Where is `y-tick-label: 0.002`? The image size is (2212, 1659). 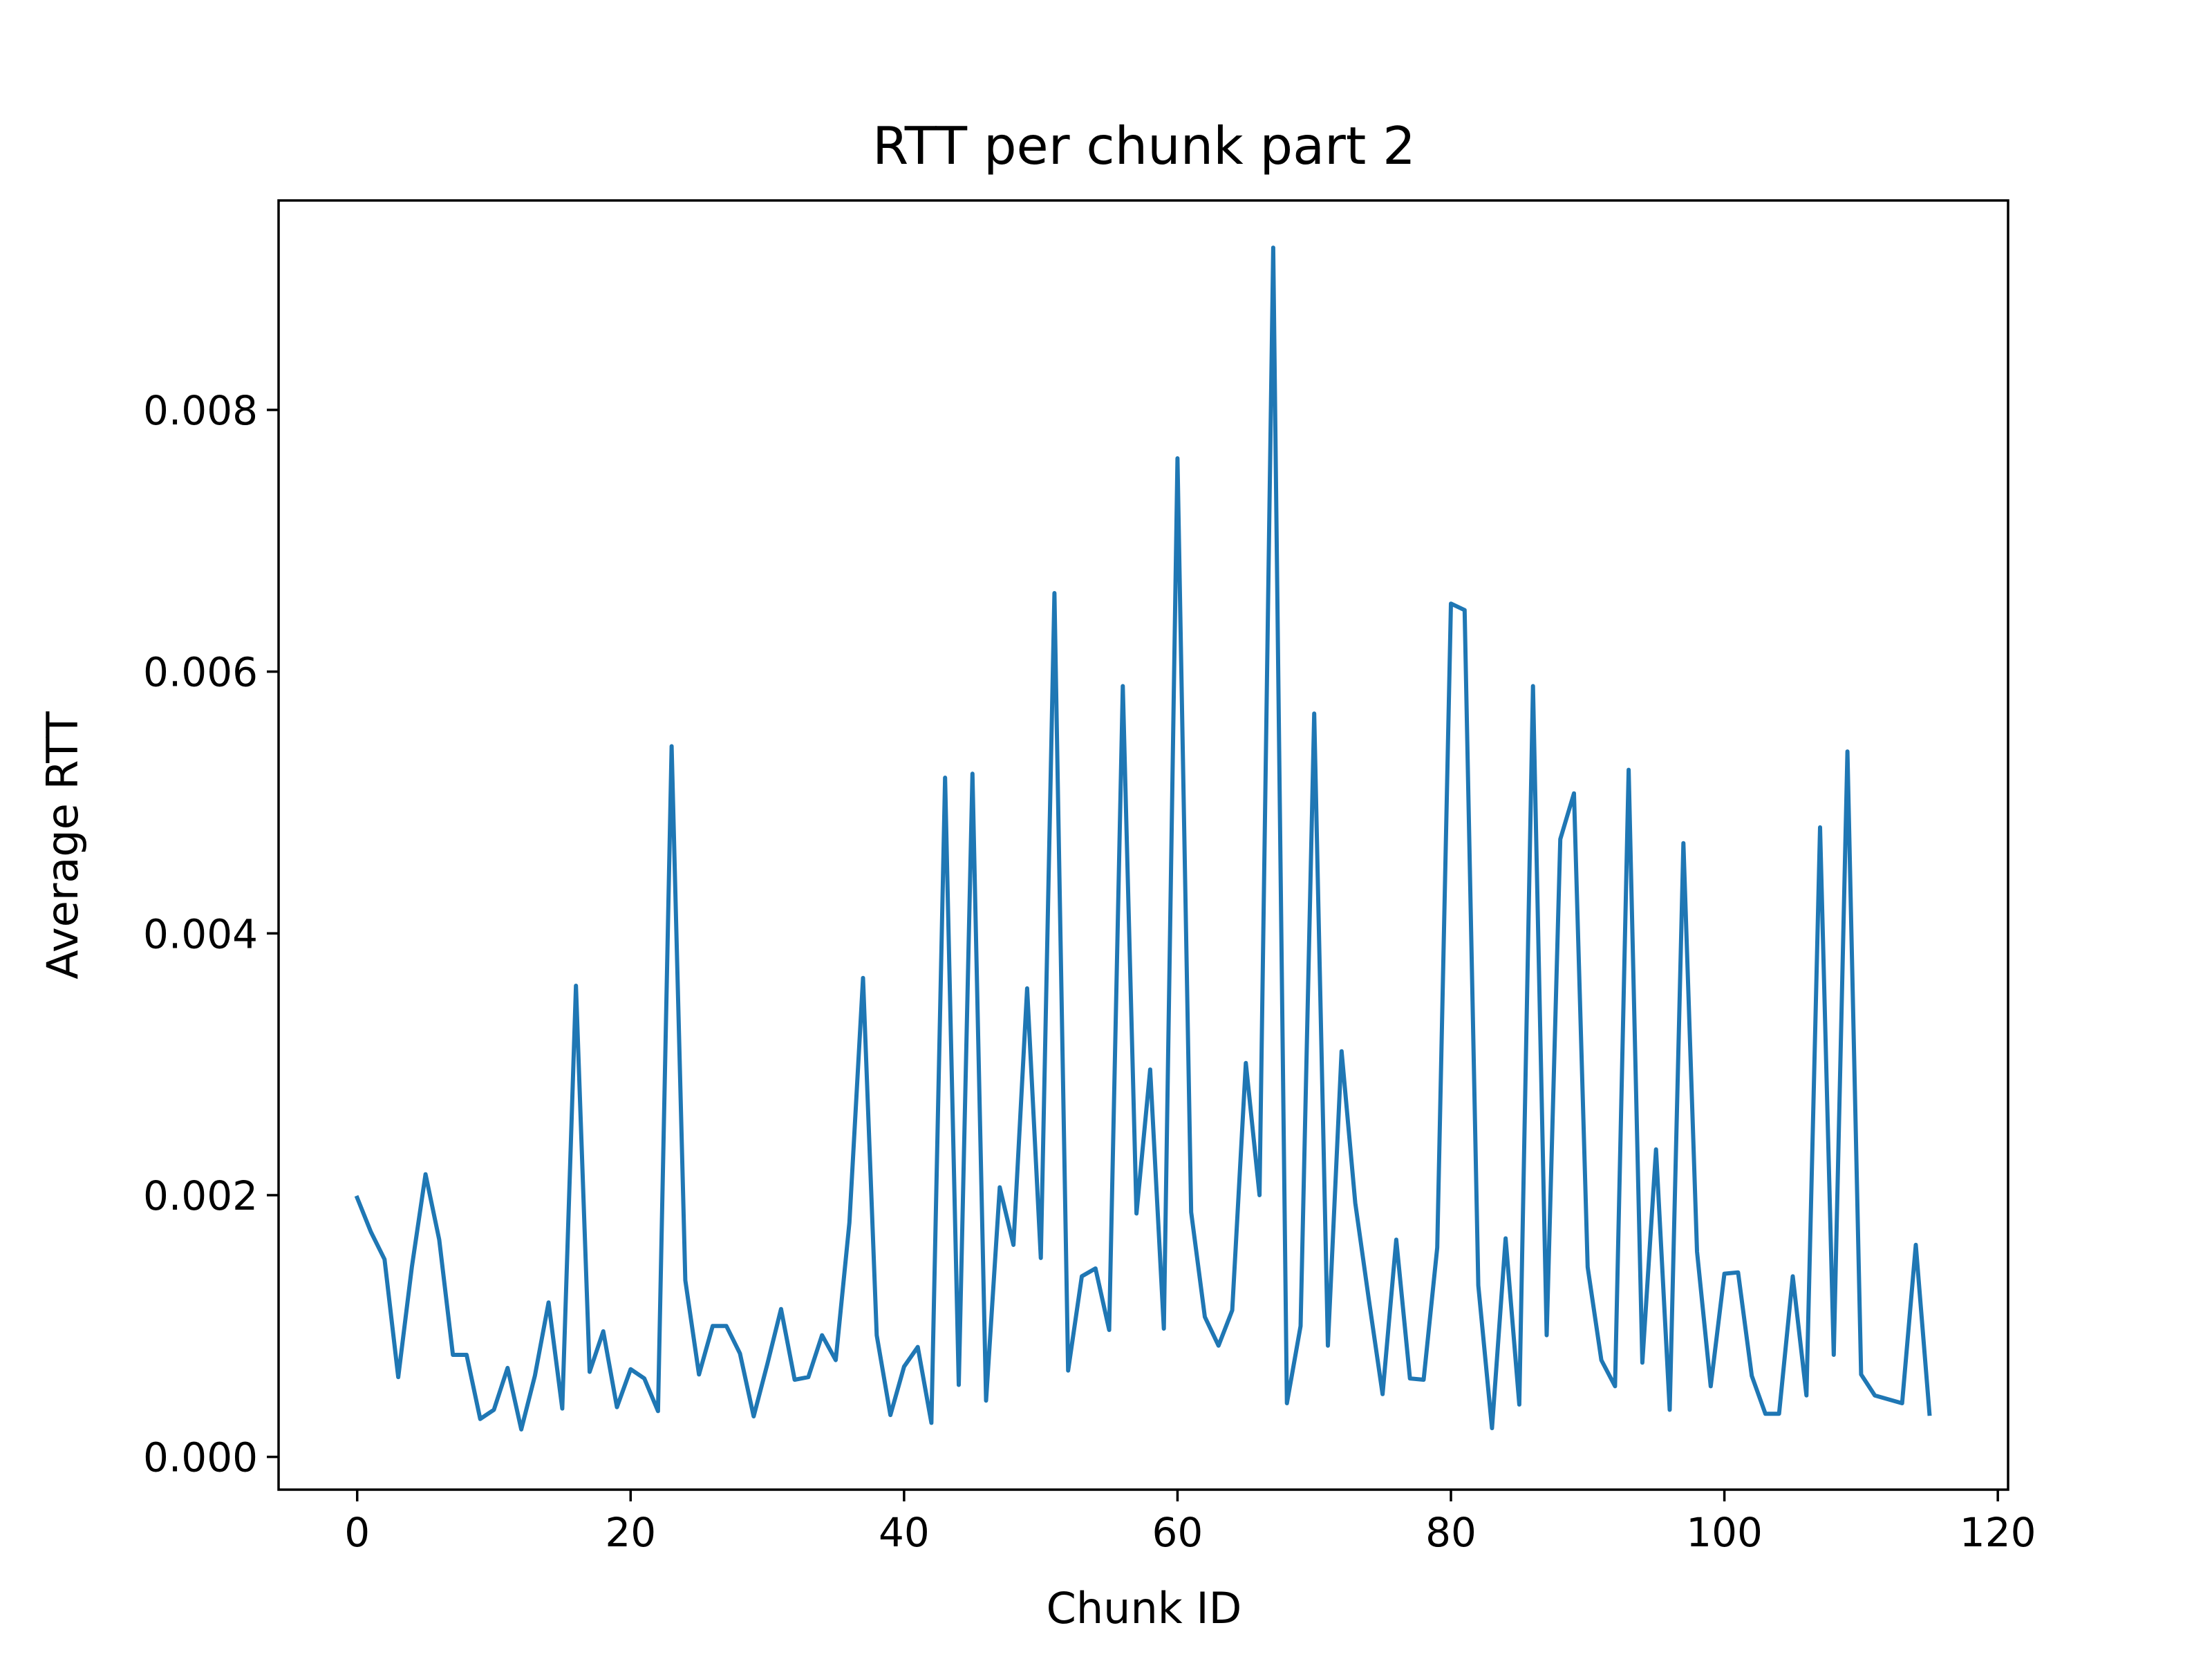 y-tick-label: 0.002 is located at coordinates (201, 1195).